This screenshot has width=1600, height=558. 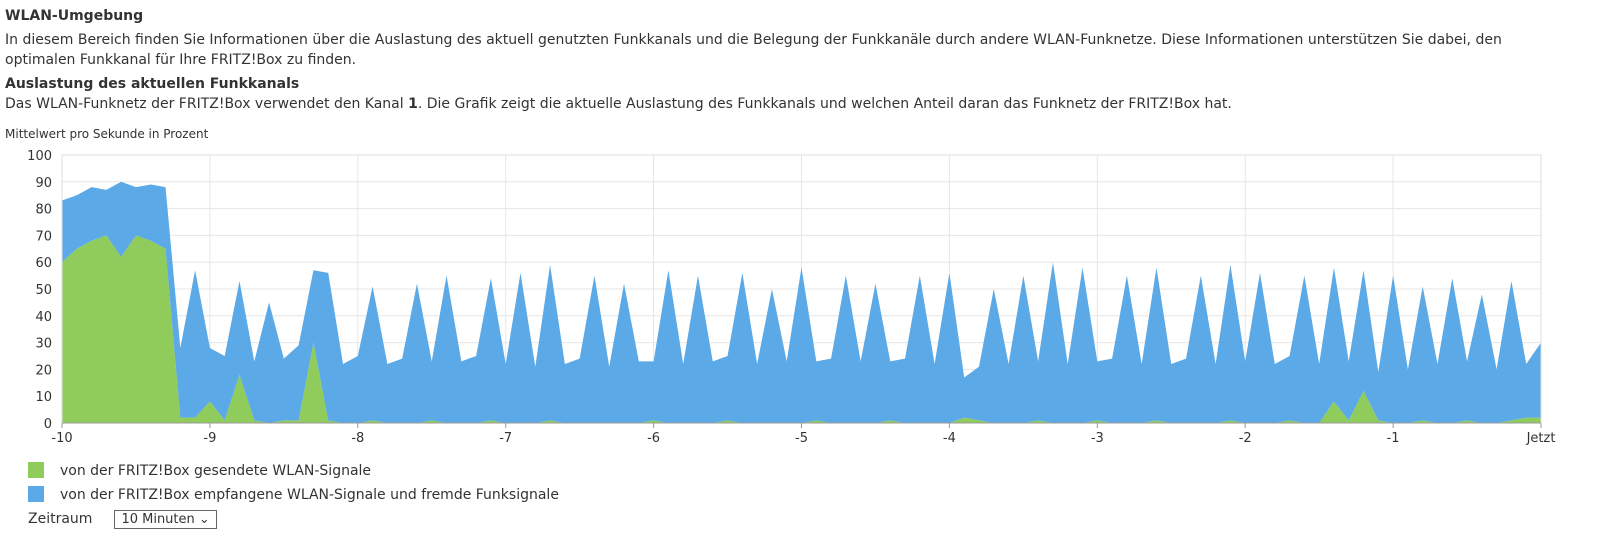 I want to click on y-axis-label: Mittelwert pro Sekunde in Prozent, so click(x=107, y=134).